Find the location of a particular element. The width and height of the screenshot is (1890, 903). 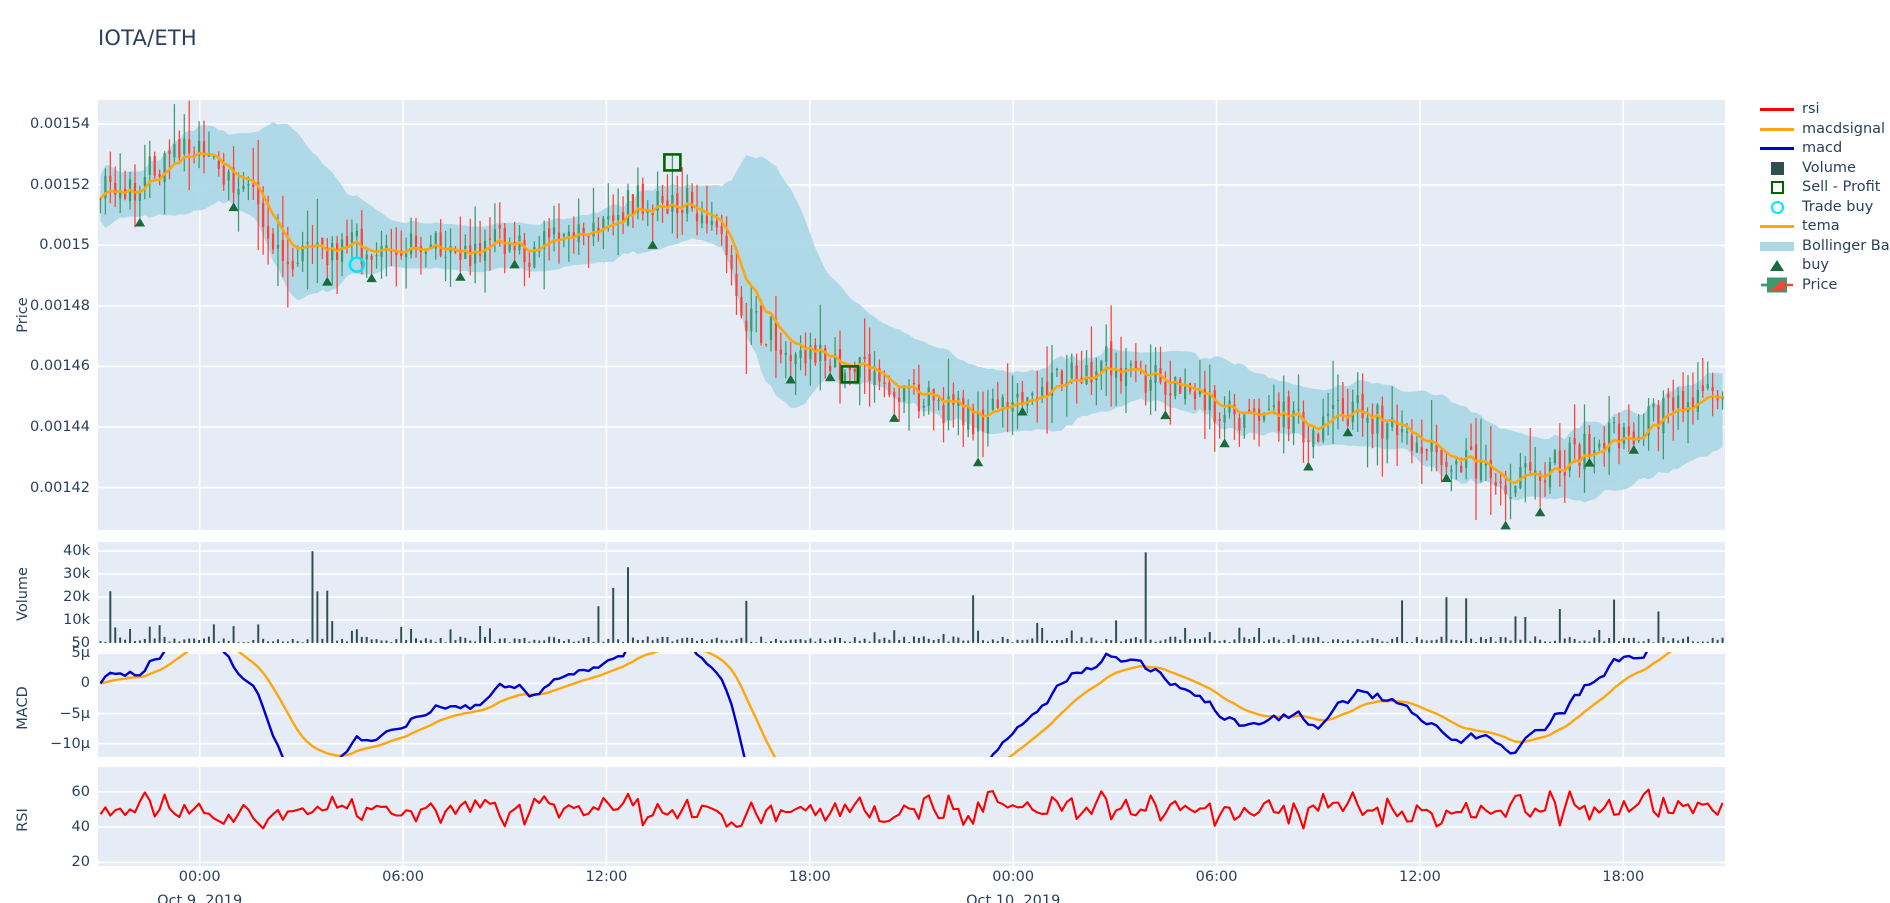

legend-item-macdsignal: macdsignal is located at coordinates (1824, 130).